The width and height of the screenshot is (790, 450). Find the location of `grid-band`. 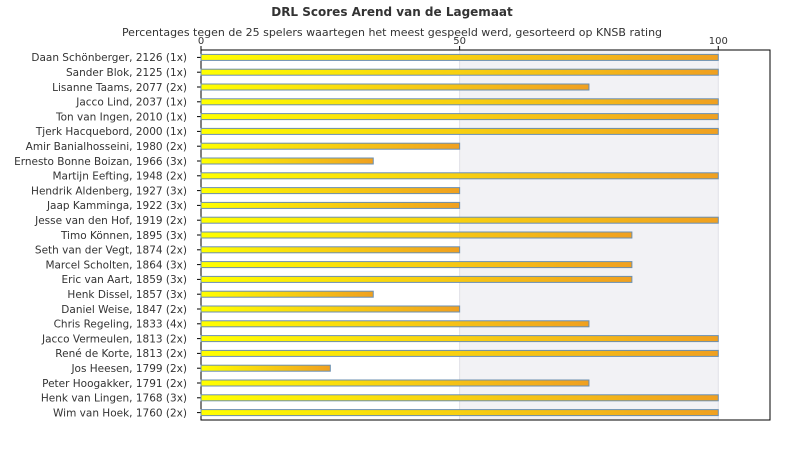

grid-band is located at coordinates (744, 235).